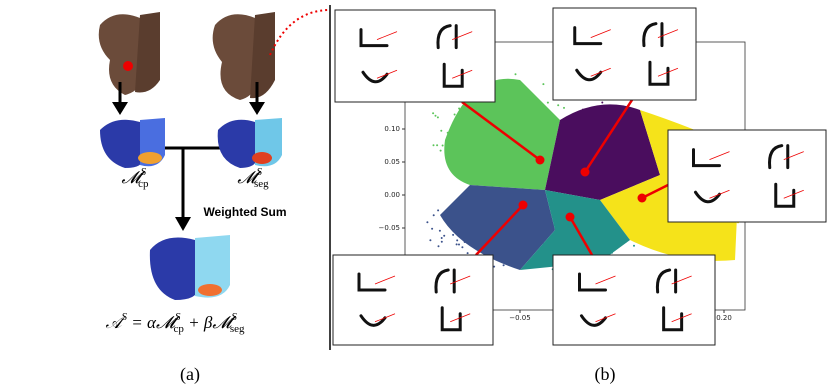 The image size is (830, 390). Describe the element at coordinates (605, 374) in the screenshot. I see `caption-b: (b)` at that location.